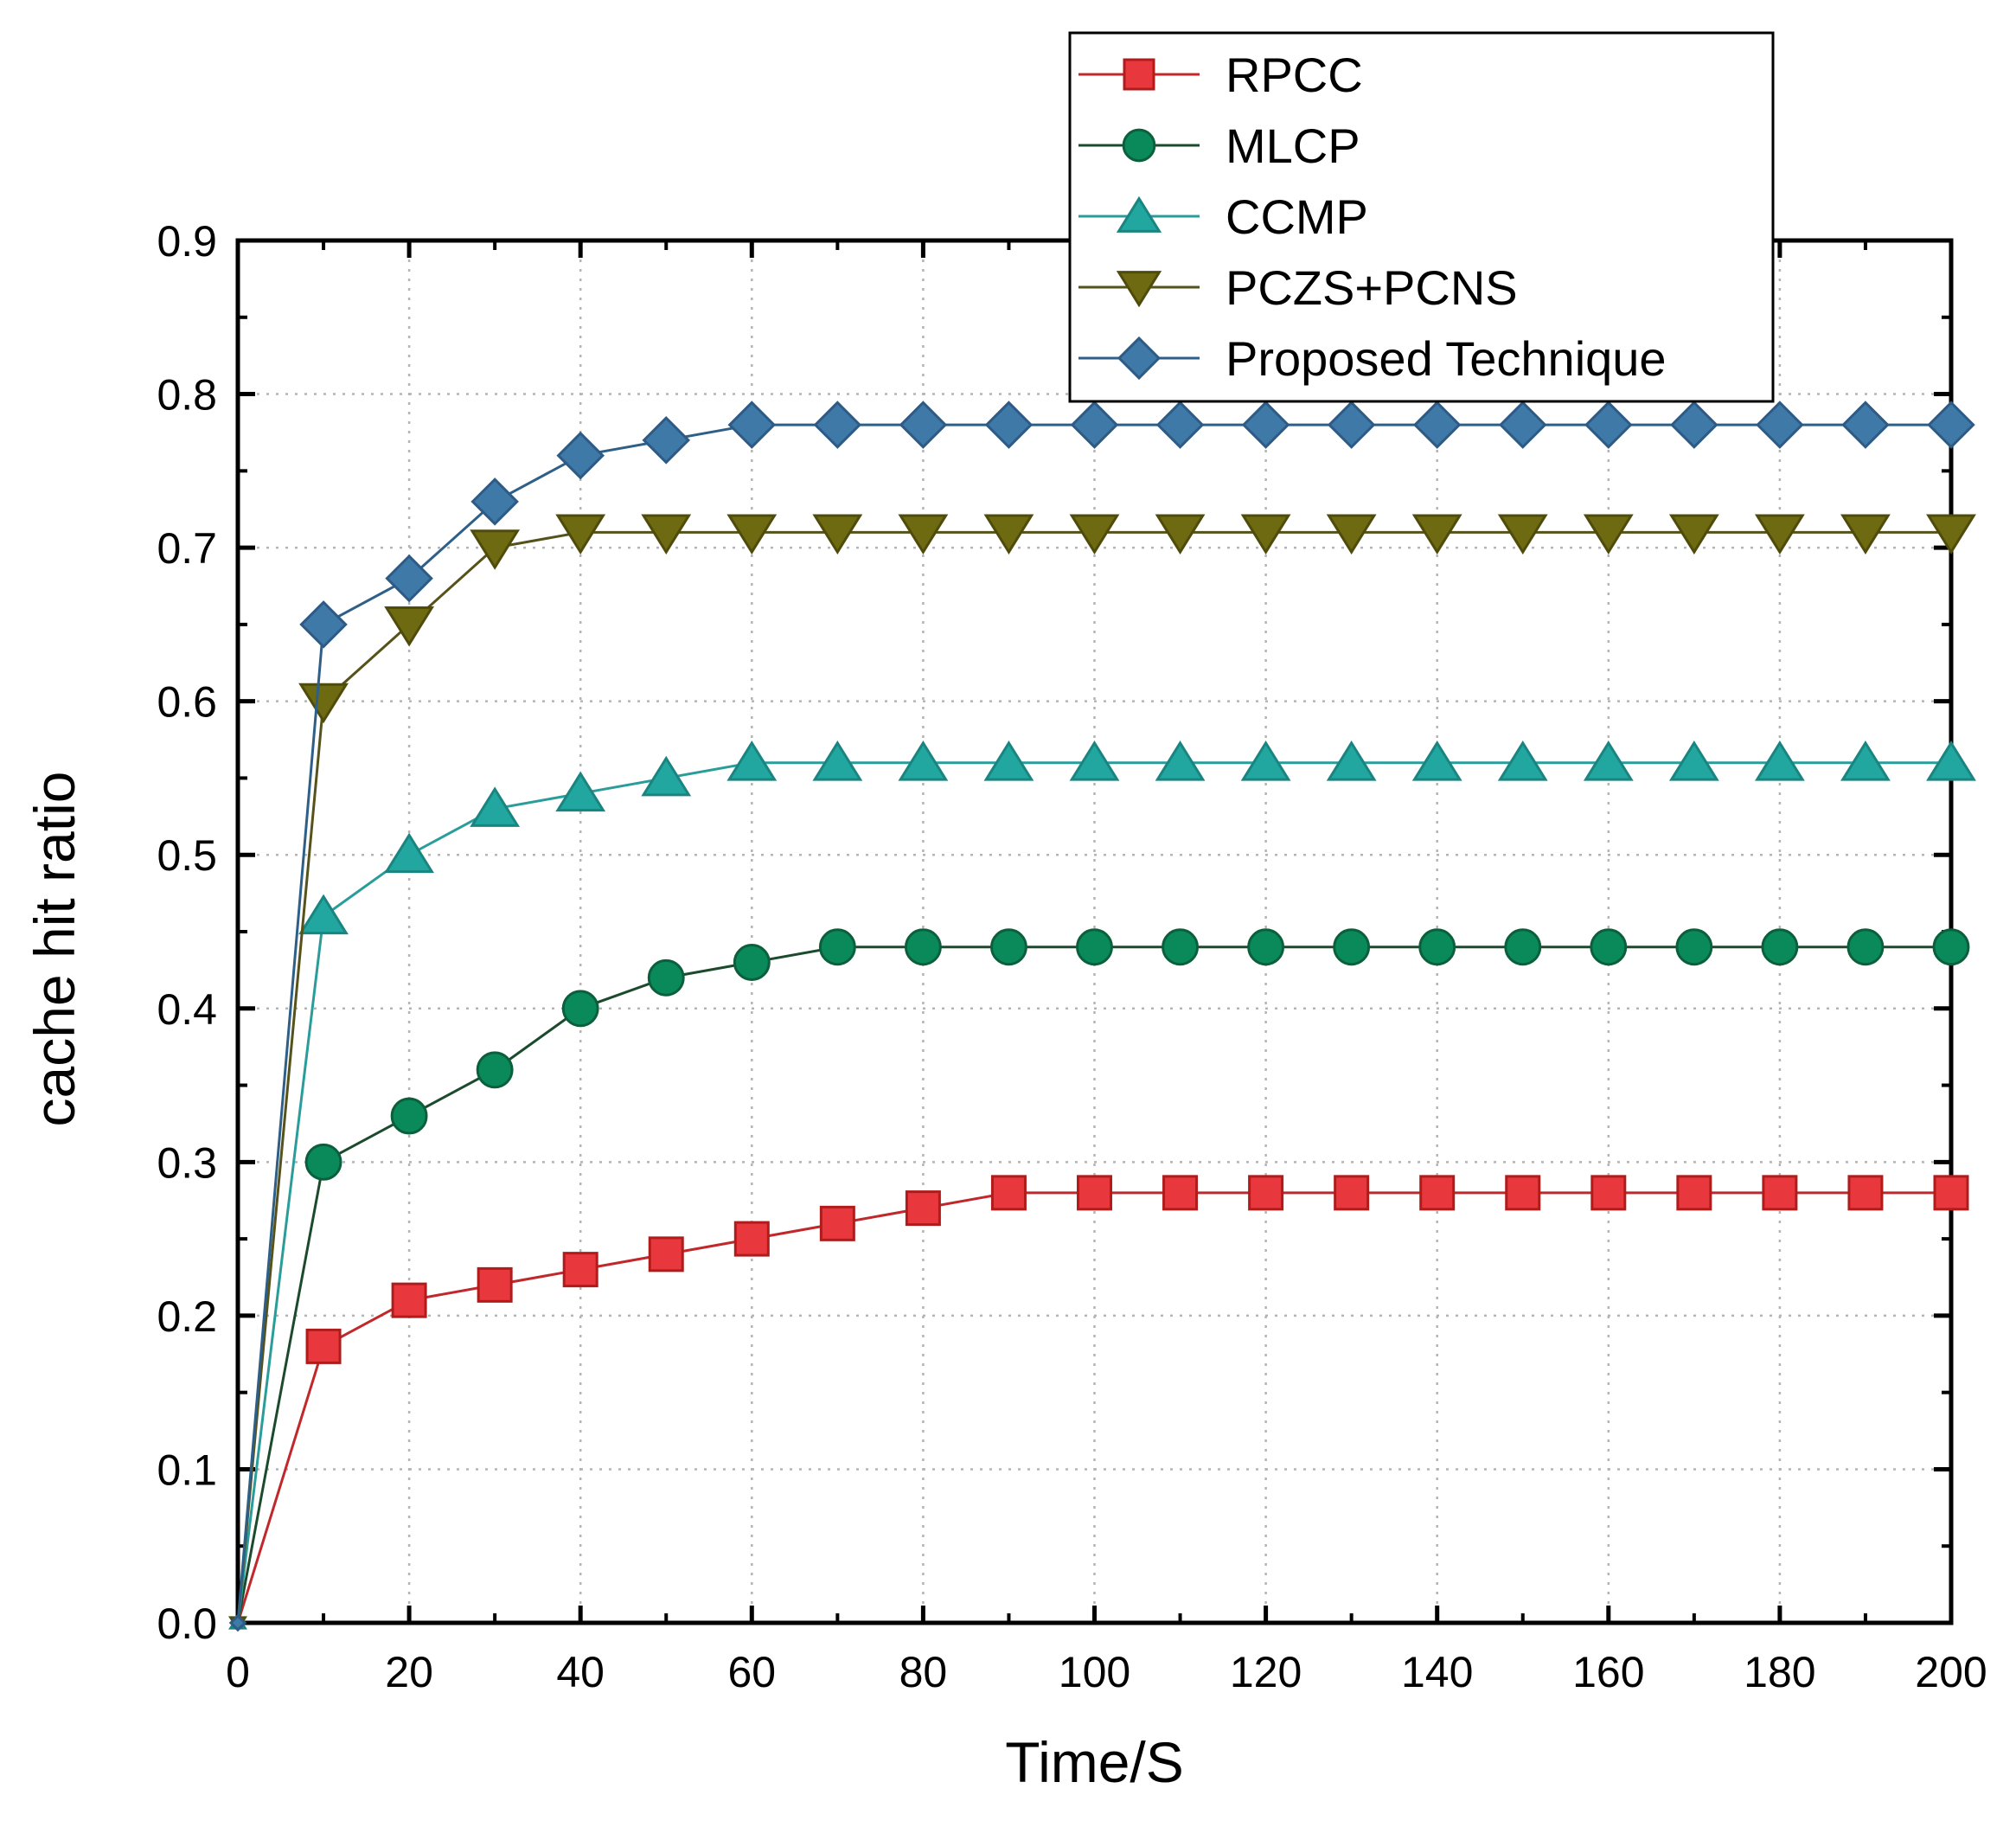 The width and height of the screenshot is (2016, 1827). I want to click on y-tick-label: 0.2, so click(187, 1316).